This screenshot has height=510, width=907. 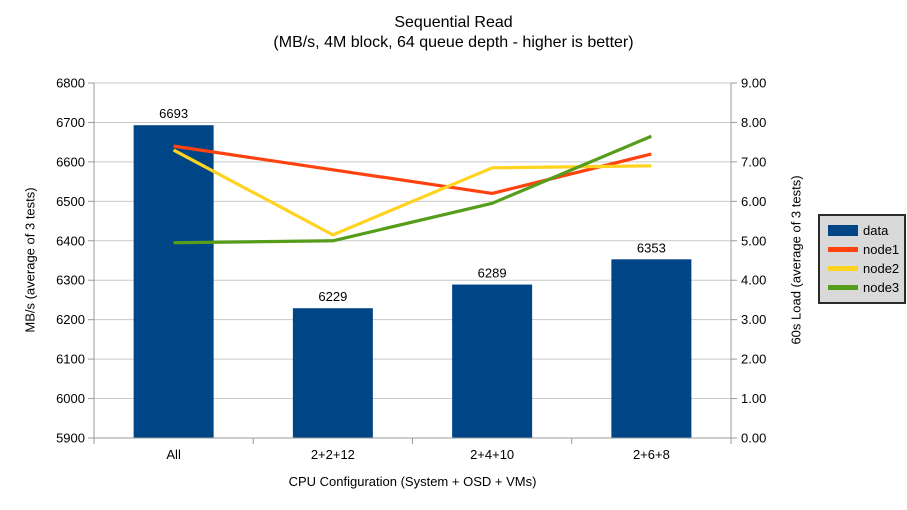 What do you see at coordinates (881, 249) in the screenshot?
I see `legend-label: node1` at bounding box center [881, 249].